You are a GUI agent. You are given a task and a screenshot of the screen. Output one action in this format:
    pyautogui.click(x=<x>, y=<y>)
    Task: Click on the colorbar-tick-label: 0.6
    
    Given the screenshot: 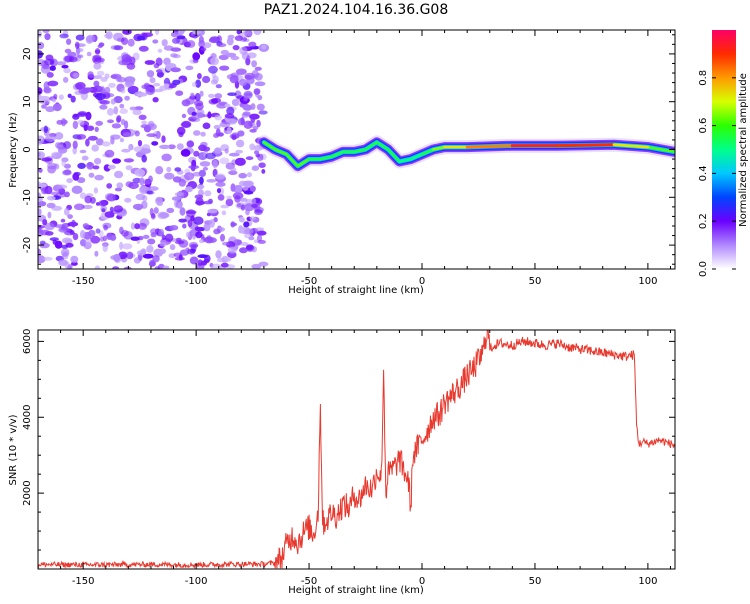 What is the action you would take?
    pyautogui.click(x=703, y=126)
    